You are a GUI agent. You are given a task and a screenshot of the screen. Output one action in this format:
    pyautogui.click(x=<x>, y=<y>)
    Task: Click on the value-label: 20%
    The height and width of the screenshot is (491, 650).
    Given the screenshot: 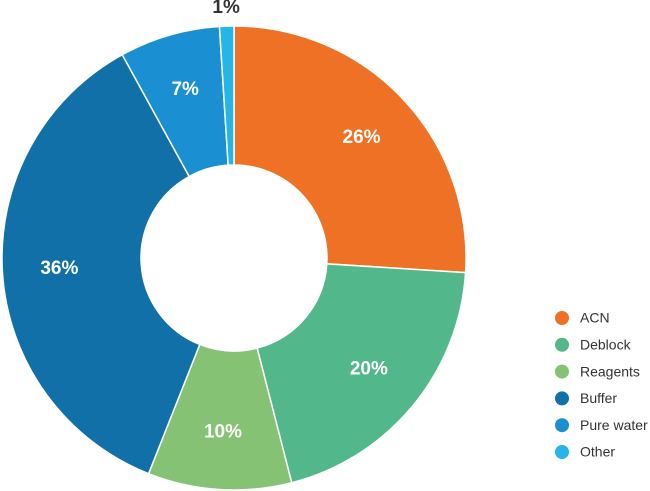 What is the action you would take?
    pyautogui.click(x=369, y=369)
    